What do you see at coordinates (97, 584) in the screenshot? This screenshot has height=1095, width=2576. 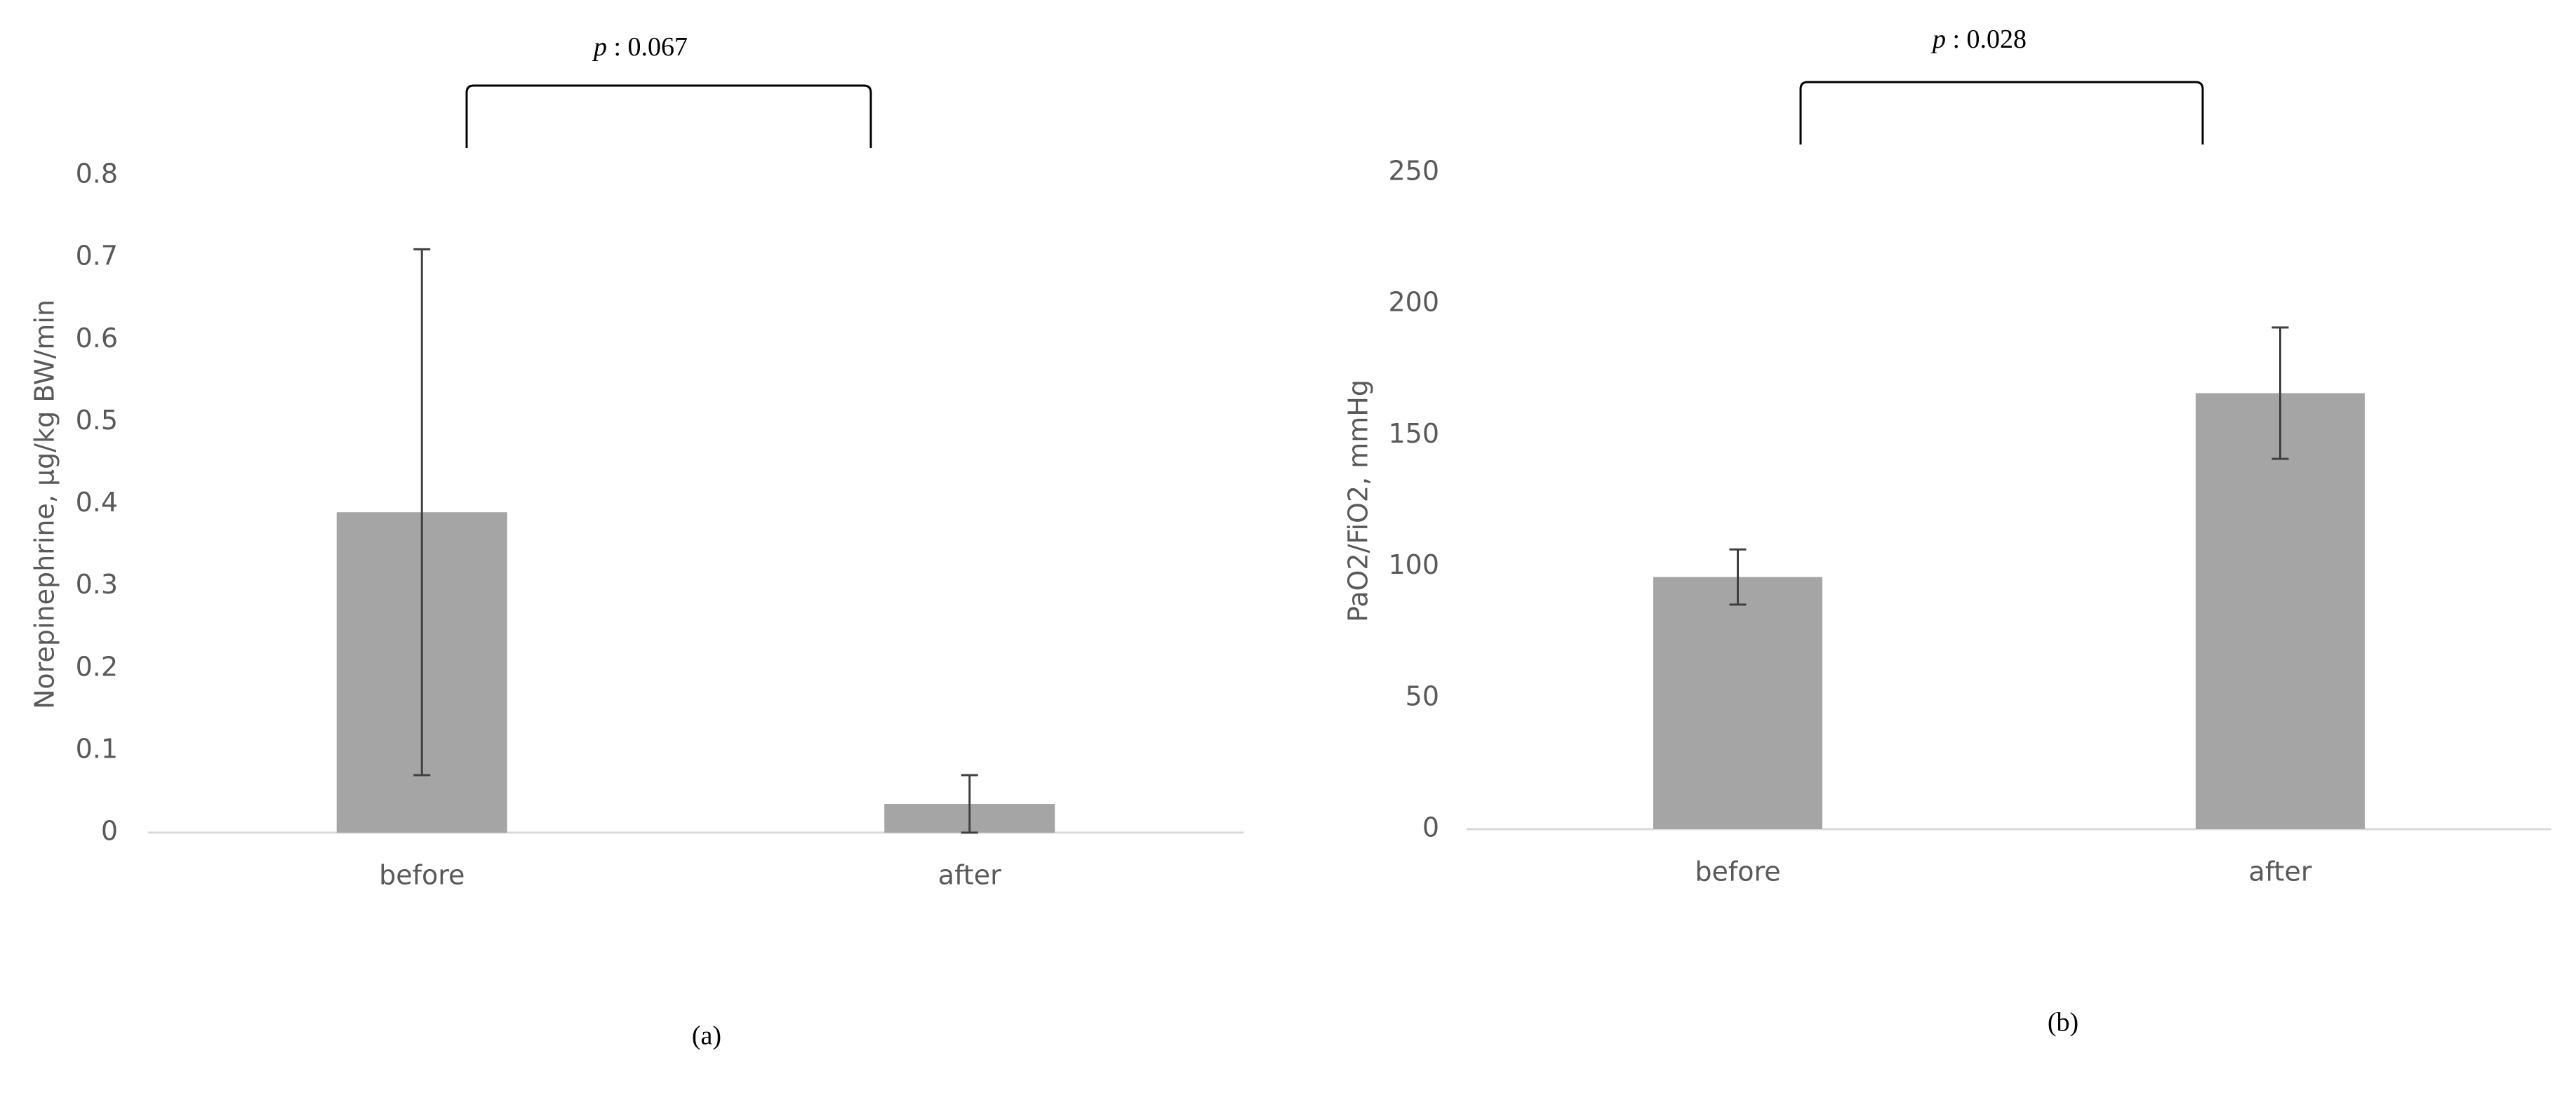 I see `y-tick-label: 0.3` at bounding box center [97, 584].